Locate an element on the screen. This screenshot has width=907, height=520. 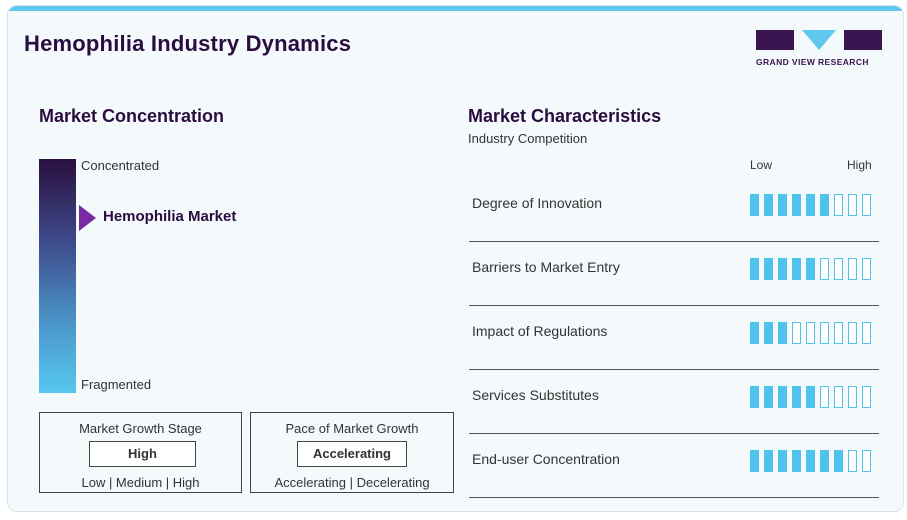
logo-mark-right is located at coordinates (863, 40).